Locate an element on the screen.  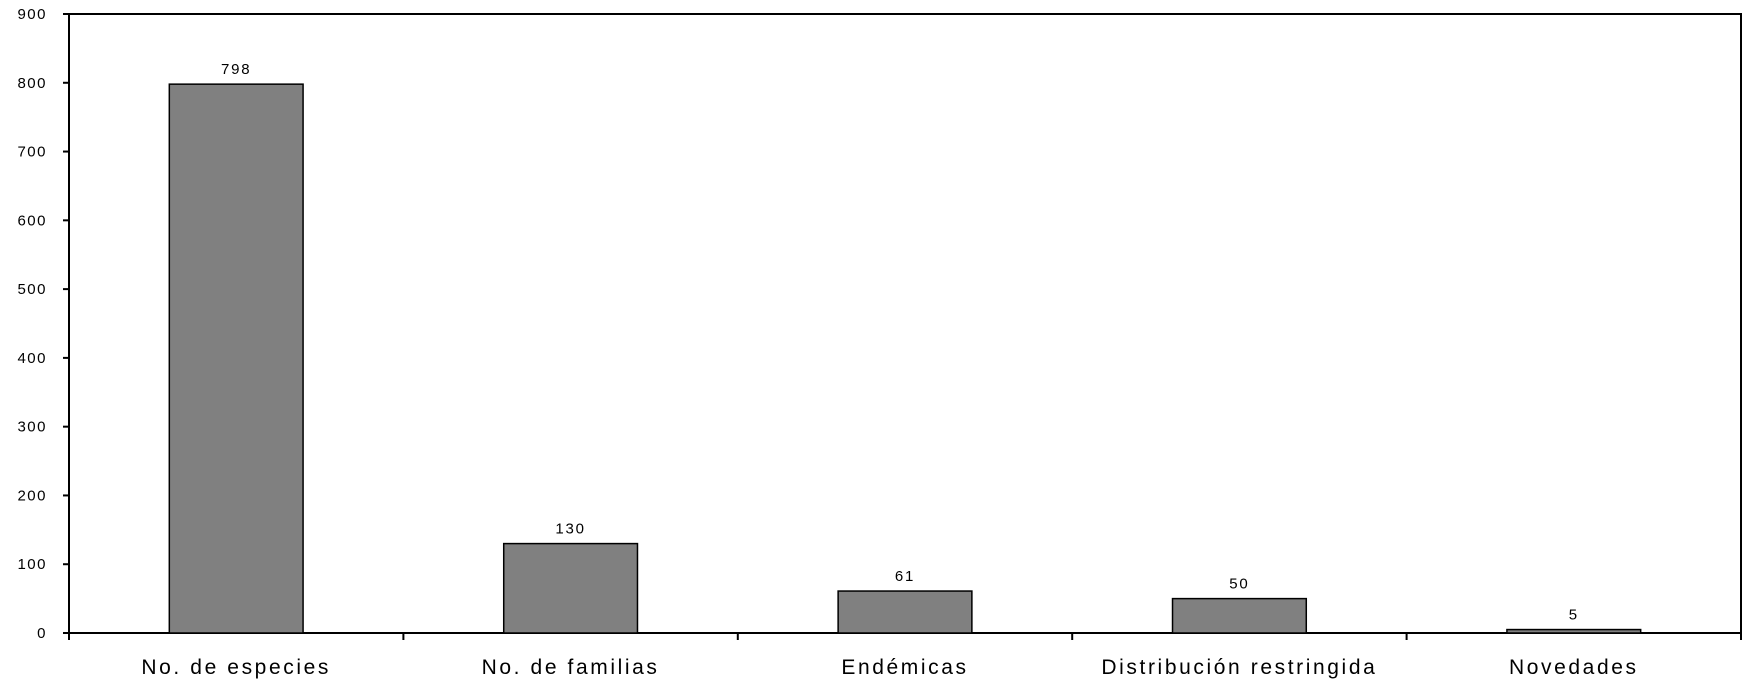
data-label: 798 is located at coordinates (236, 69).